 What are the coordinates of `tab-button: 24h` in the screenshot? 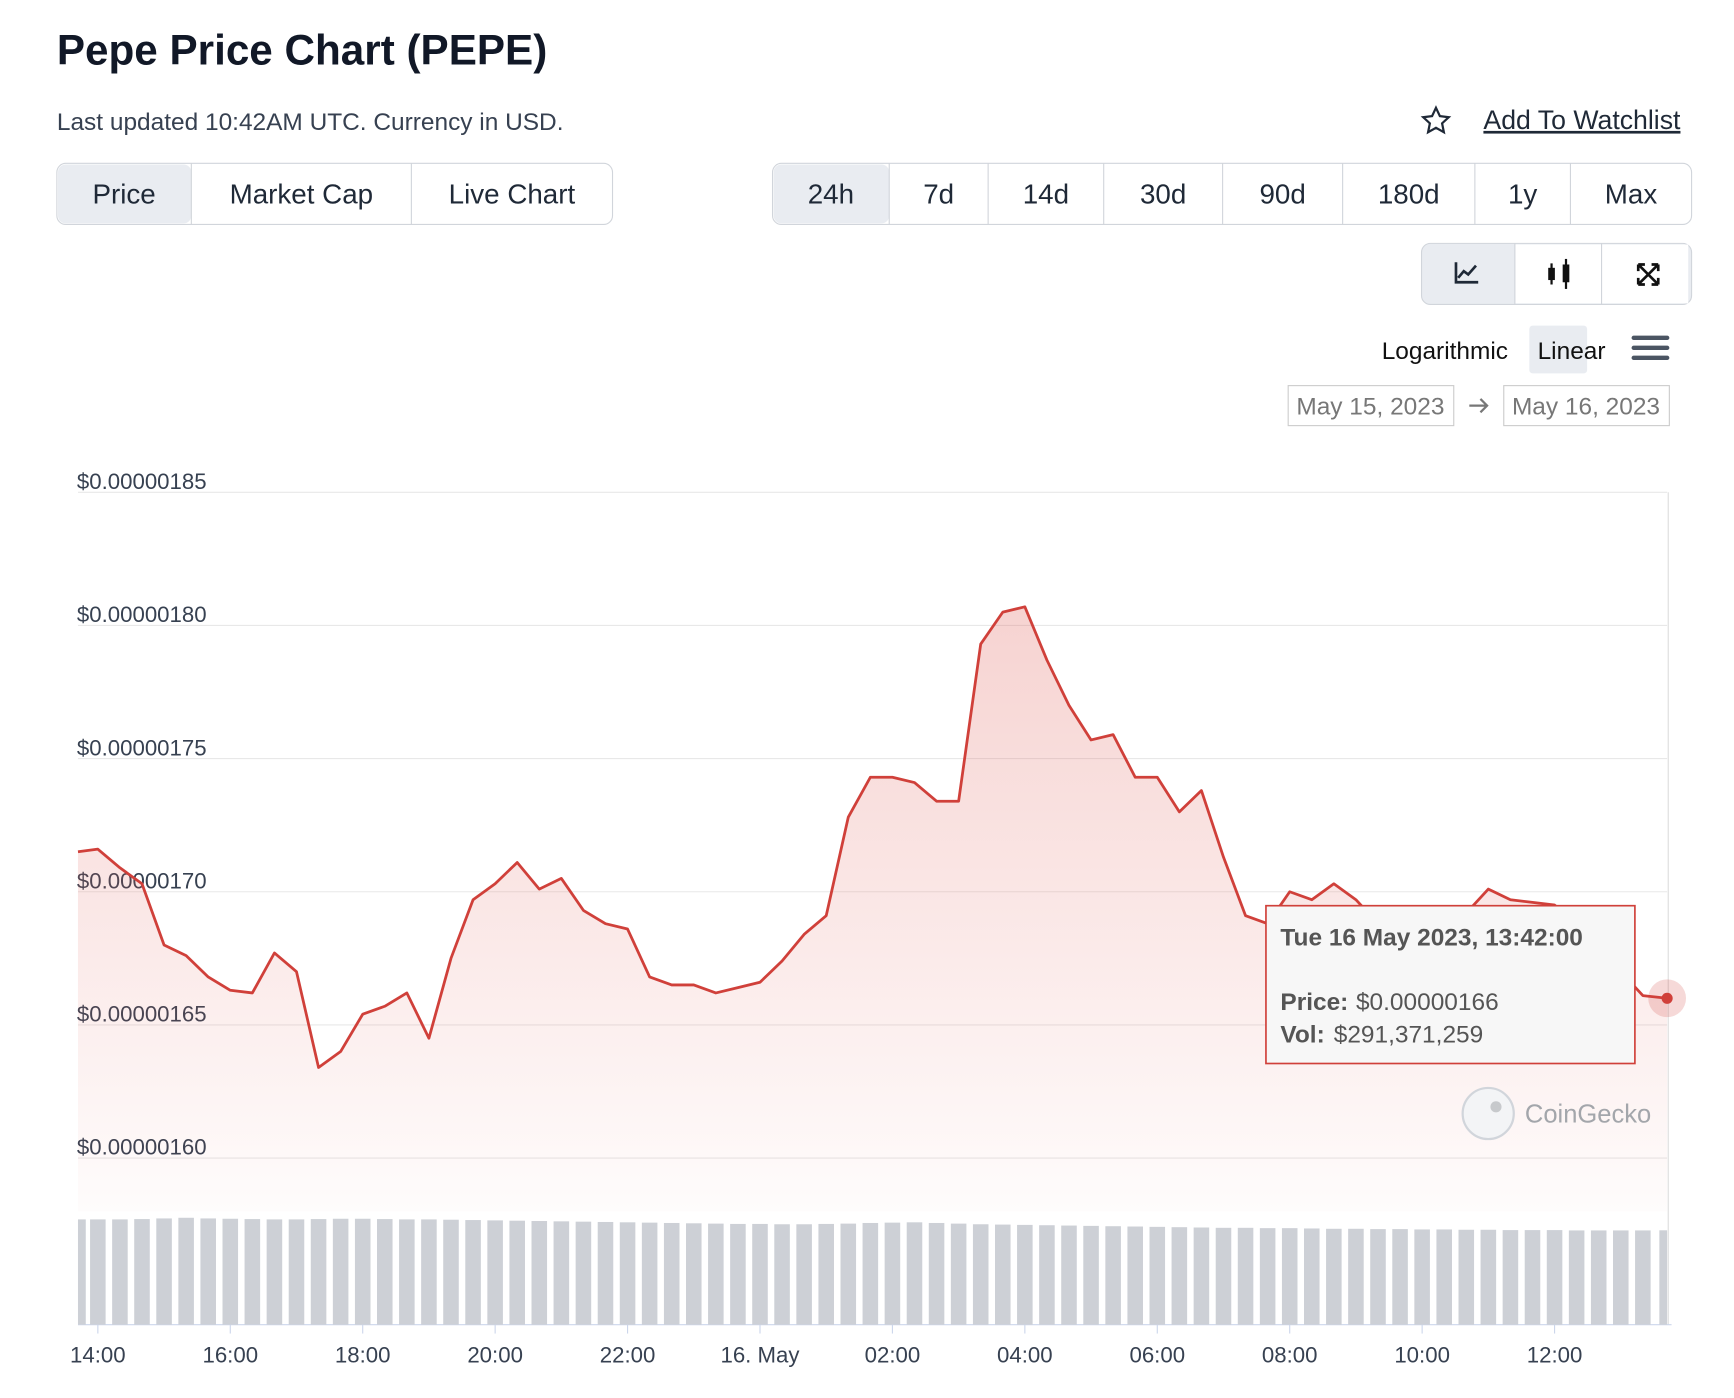 It's located at (831, 193).